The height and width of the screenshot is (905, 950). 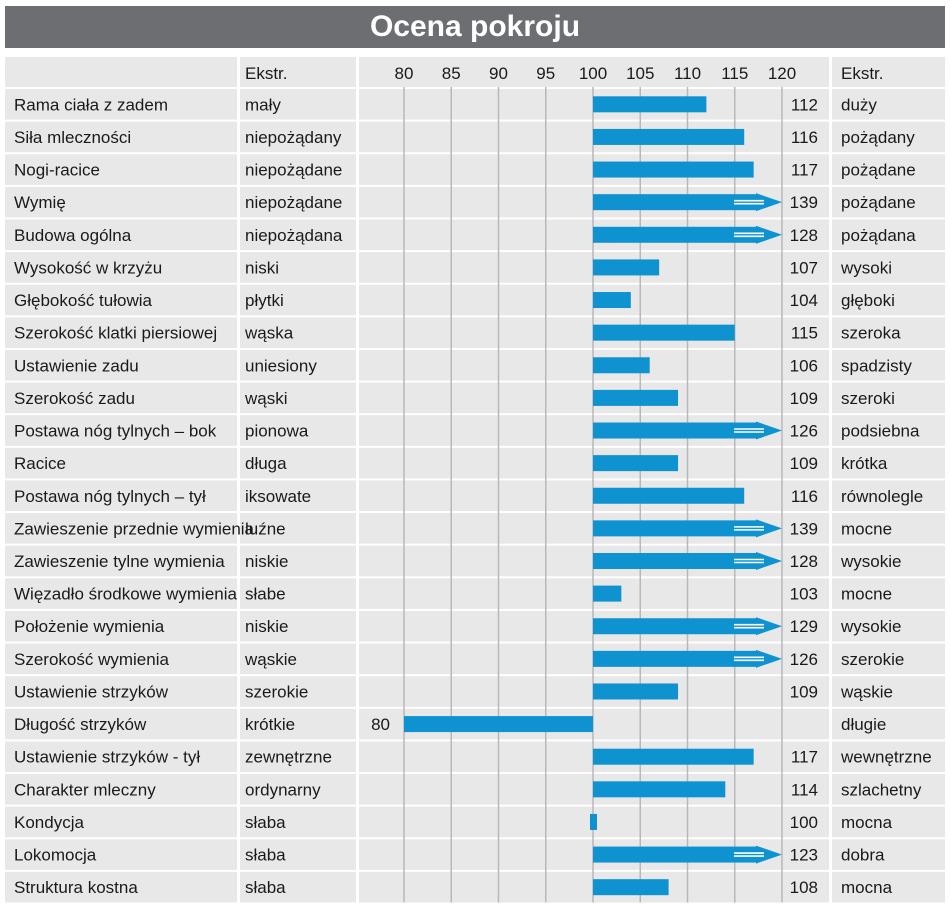 I want to click on row-low-extreme: mały, so click(x=263, y=104).